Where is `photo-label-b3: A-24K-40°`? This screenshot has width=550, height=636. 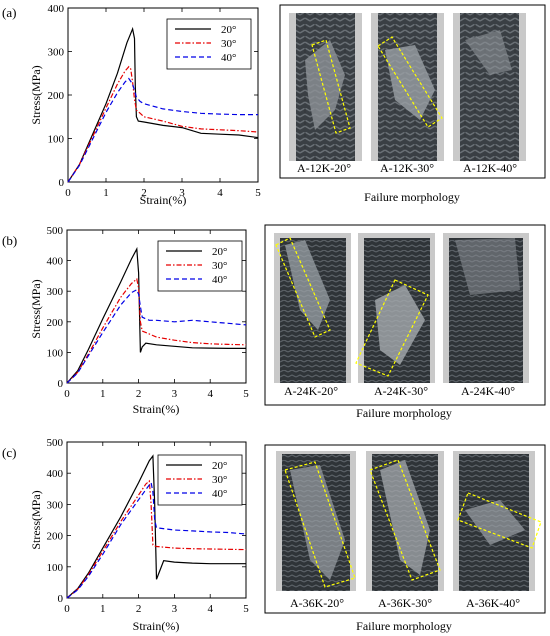
photo-label-b3: A-24K-40° is located at coordinates (488, 391).